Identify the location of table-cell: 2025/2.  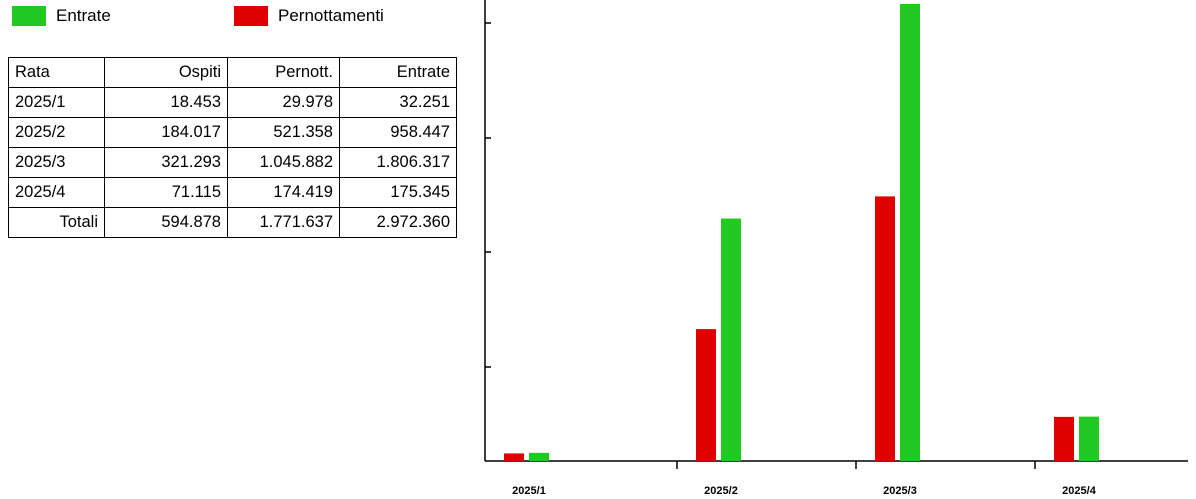
(56, 132).